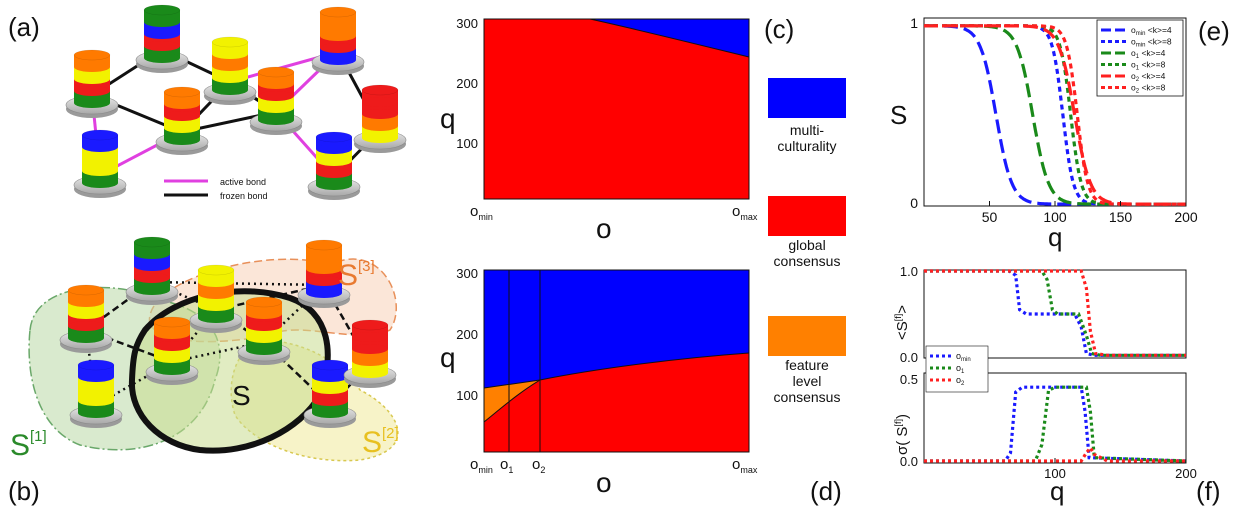  I want to click on legend-label: omin, so click(963, 357).